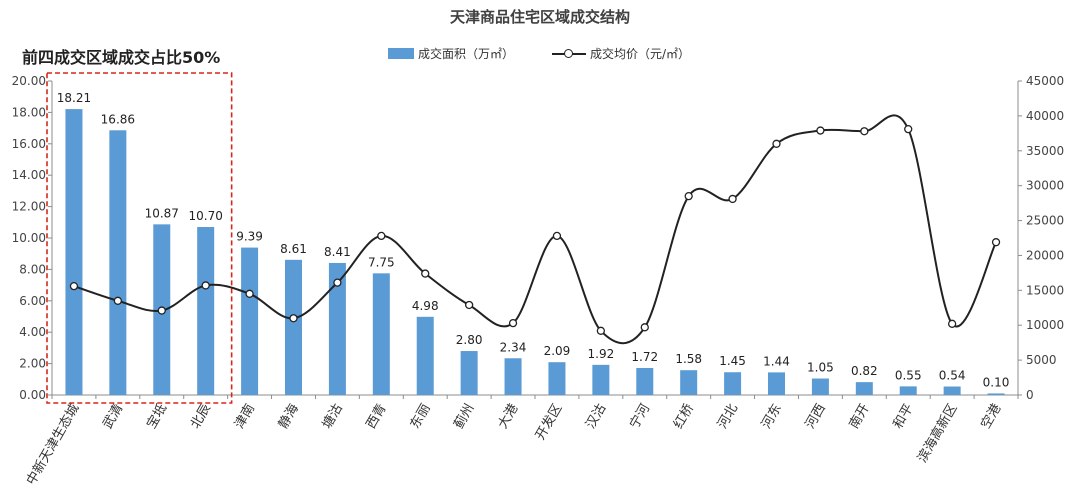 The width and height of the screenshot is (1080, 494). Describe the element at coordinates (32, 364) in the screenshot. I see `left-tick-label: 2.00` at that location.